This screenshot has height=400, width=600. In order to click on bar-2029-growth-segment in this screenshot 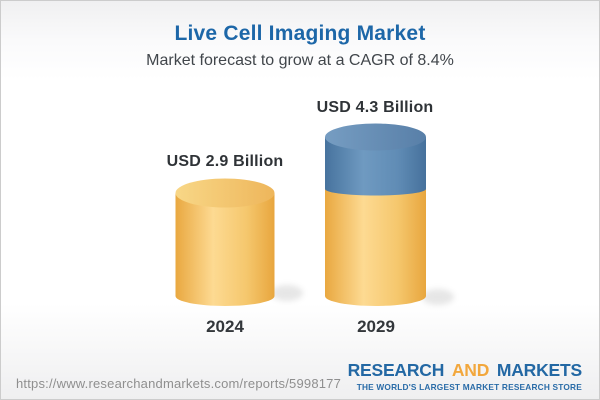, I will do `click(375, 166)`.